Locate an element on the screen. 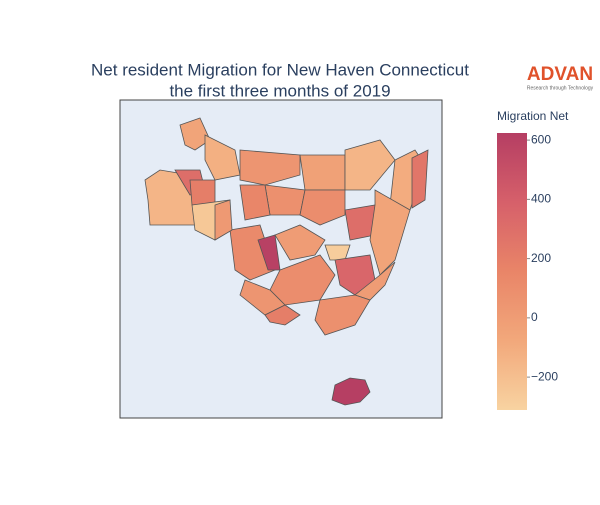 Image resolution: width=600 pixels, height=505 pixels. colorbar-tick-label: −200 is located at coordinates (544, 376).